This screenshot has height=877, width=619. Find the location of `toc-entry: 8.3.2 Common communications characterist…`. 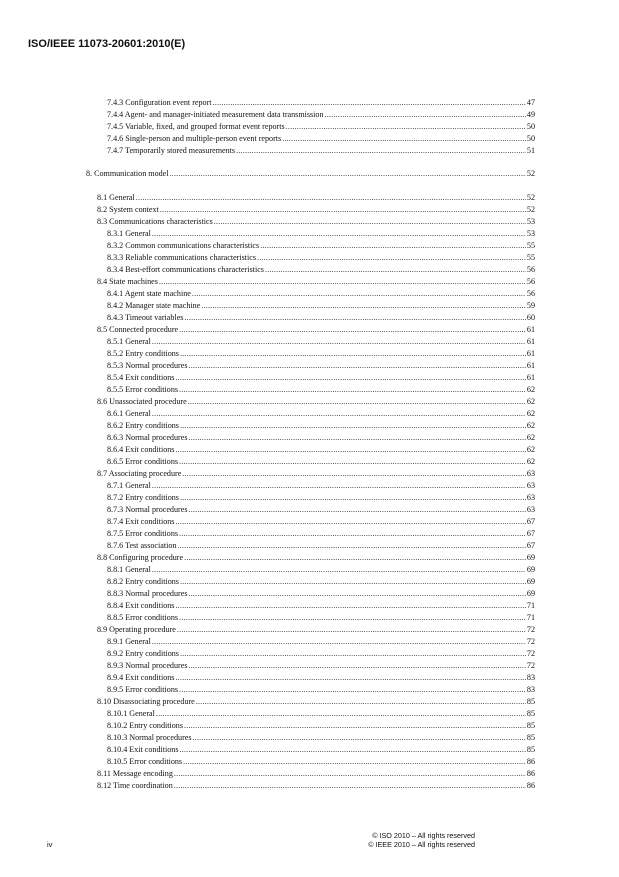

toc-entry: 8.3.2 Common communications characterist… is located at coordinates (321, 246).